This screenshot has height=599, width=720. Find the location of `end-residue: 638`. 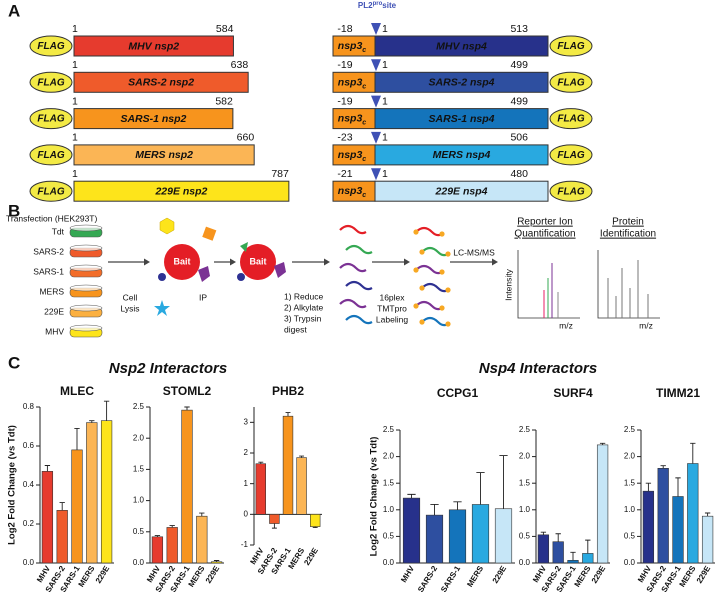

end-residue: 638 is located at coordinates (240, 65).